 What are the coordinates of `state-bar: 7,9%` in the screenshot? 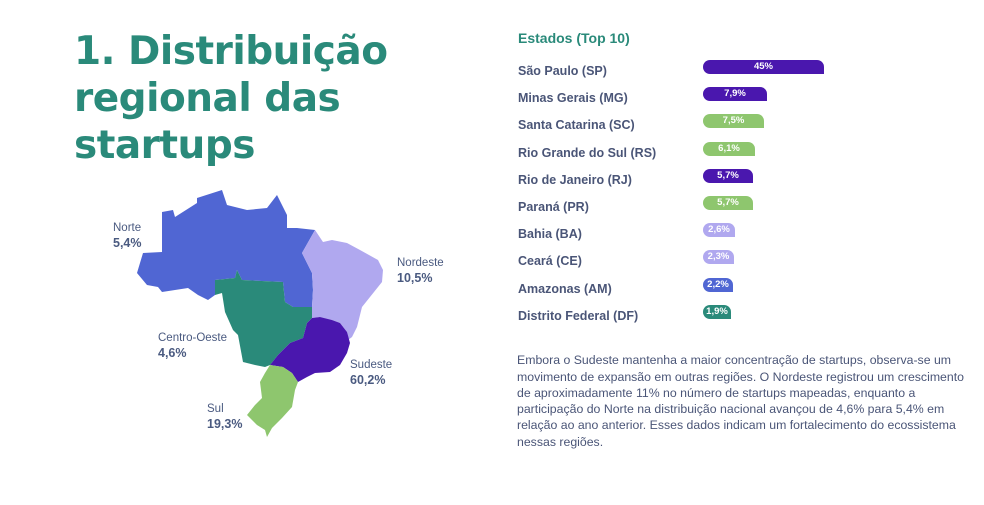 It's located at (735, 94).